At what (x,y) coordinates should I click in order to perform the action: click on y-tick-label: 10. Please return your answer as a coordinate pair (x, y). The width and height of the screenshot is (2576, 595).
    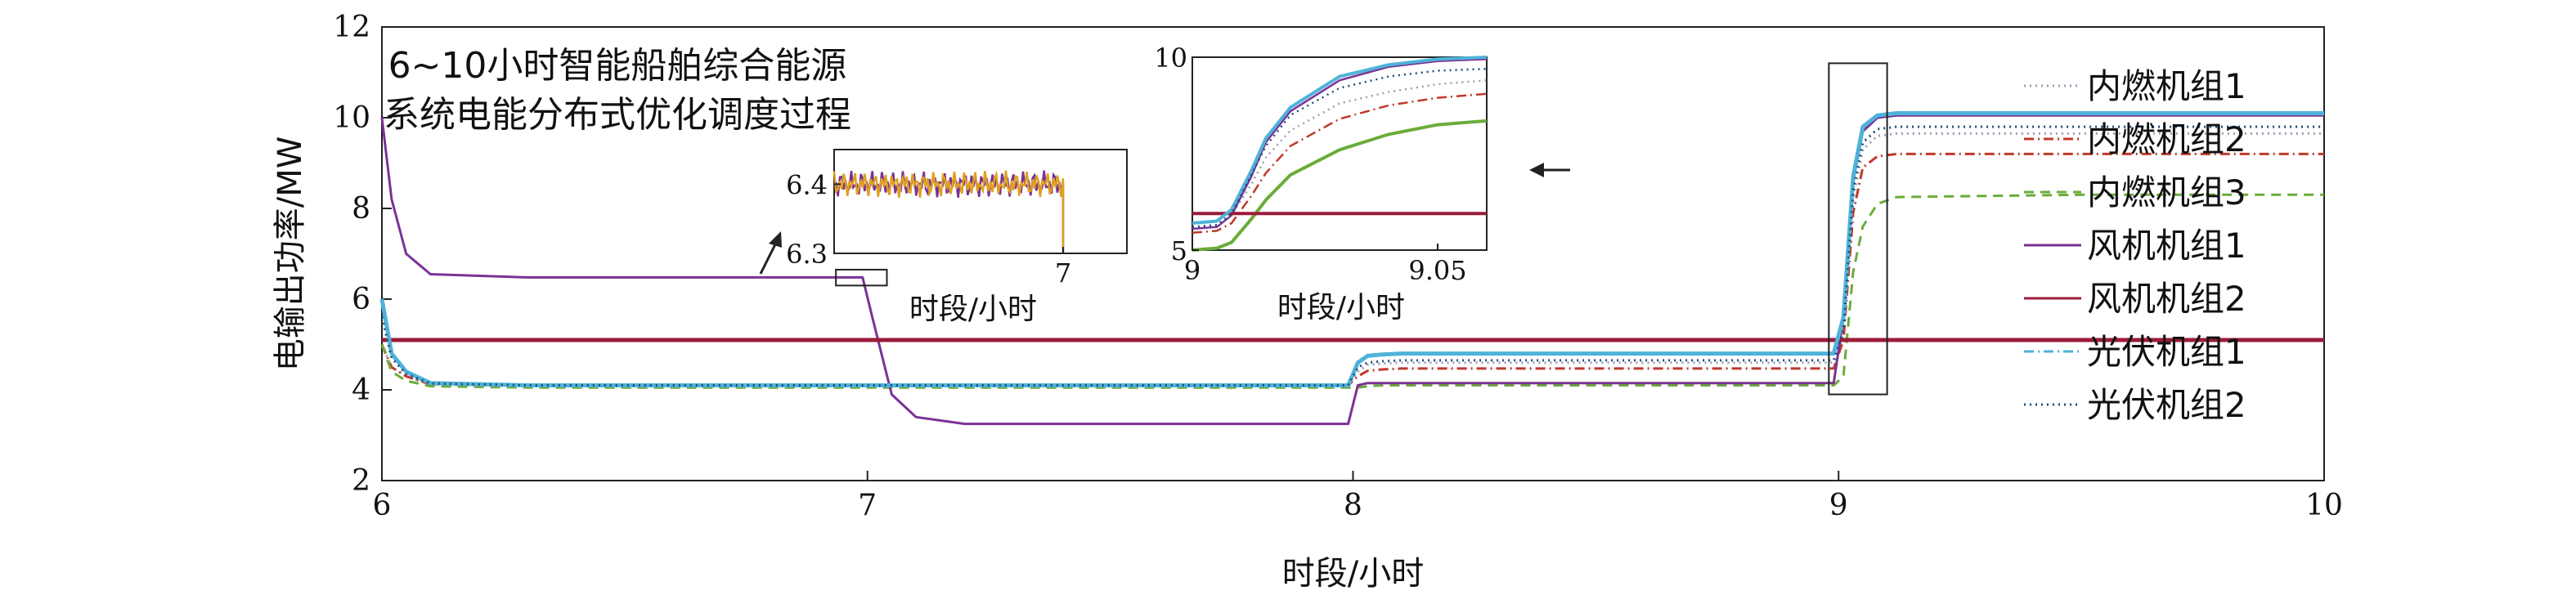
    Looking at the image, I should click on (351, 118).